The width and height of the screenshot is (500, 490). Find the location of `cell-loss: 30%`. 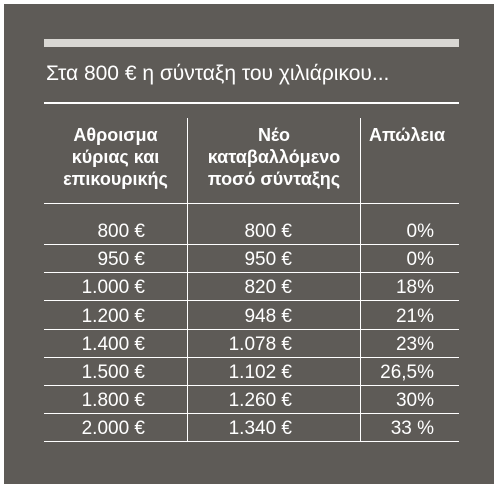

cell-loss: 30% is located at coordinates (414, 401).